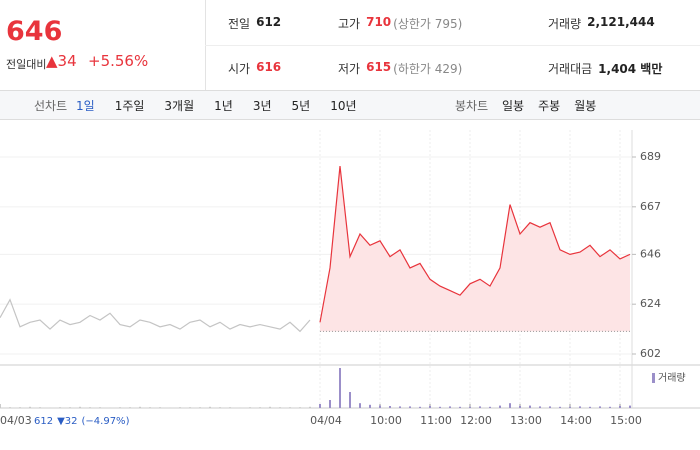  Describe the element at coordinates (621, 22) in the screenshot. I see `info-value: 2,121,444` at that location.